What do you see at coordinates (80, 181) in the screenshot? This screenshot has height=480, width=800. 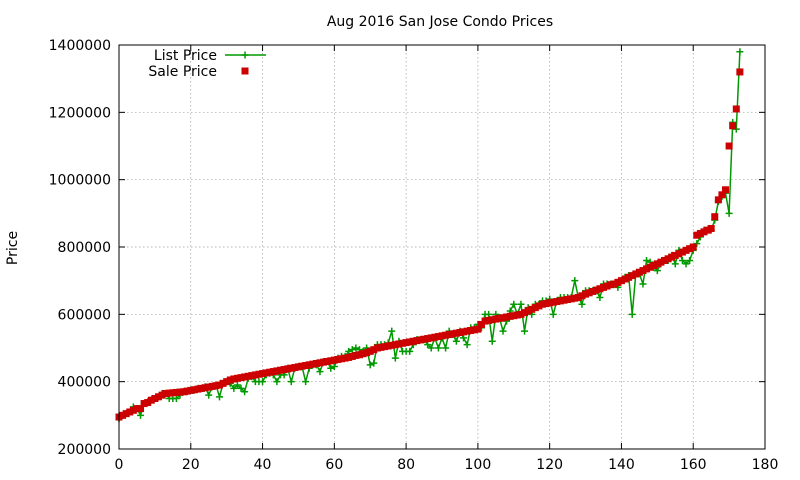 I see `y-tick-label: 1000000` at bounding box center [80, 181].